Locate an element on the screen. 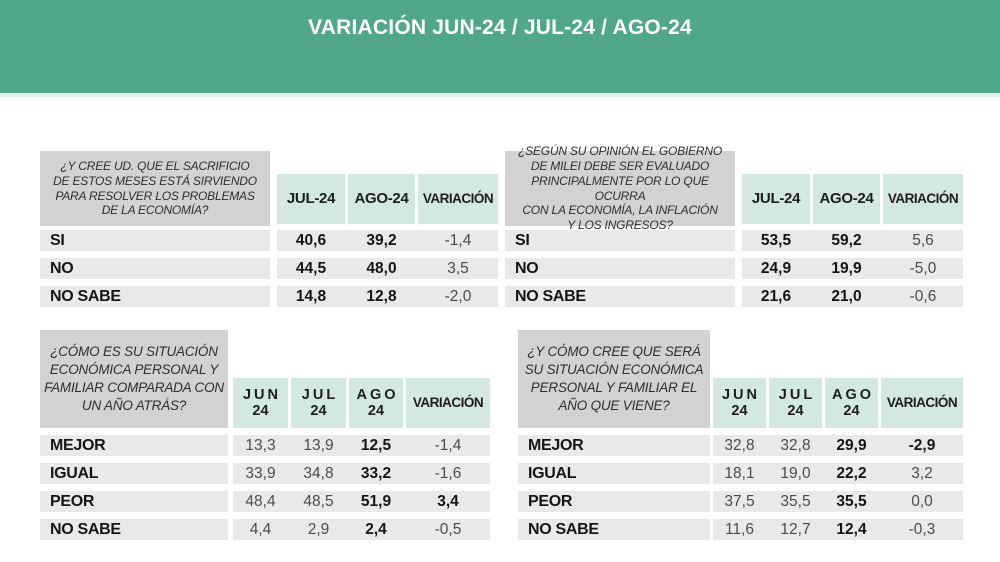 The image size is (1000, 562). row-values: 18,1 19,0 22,2 3,2 is located at coordinates (838, 473).